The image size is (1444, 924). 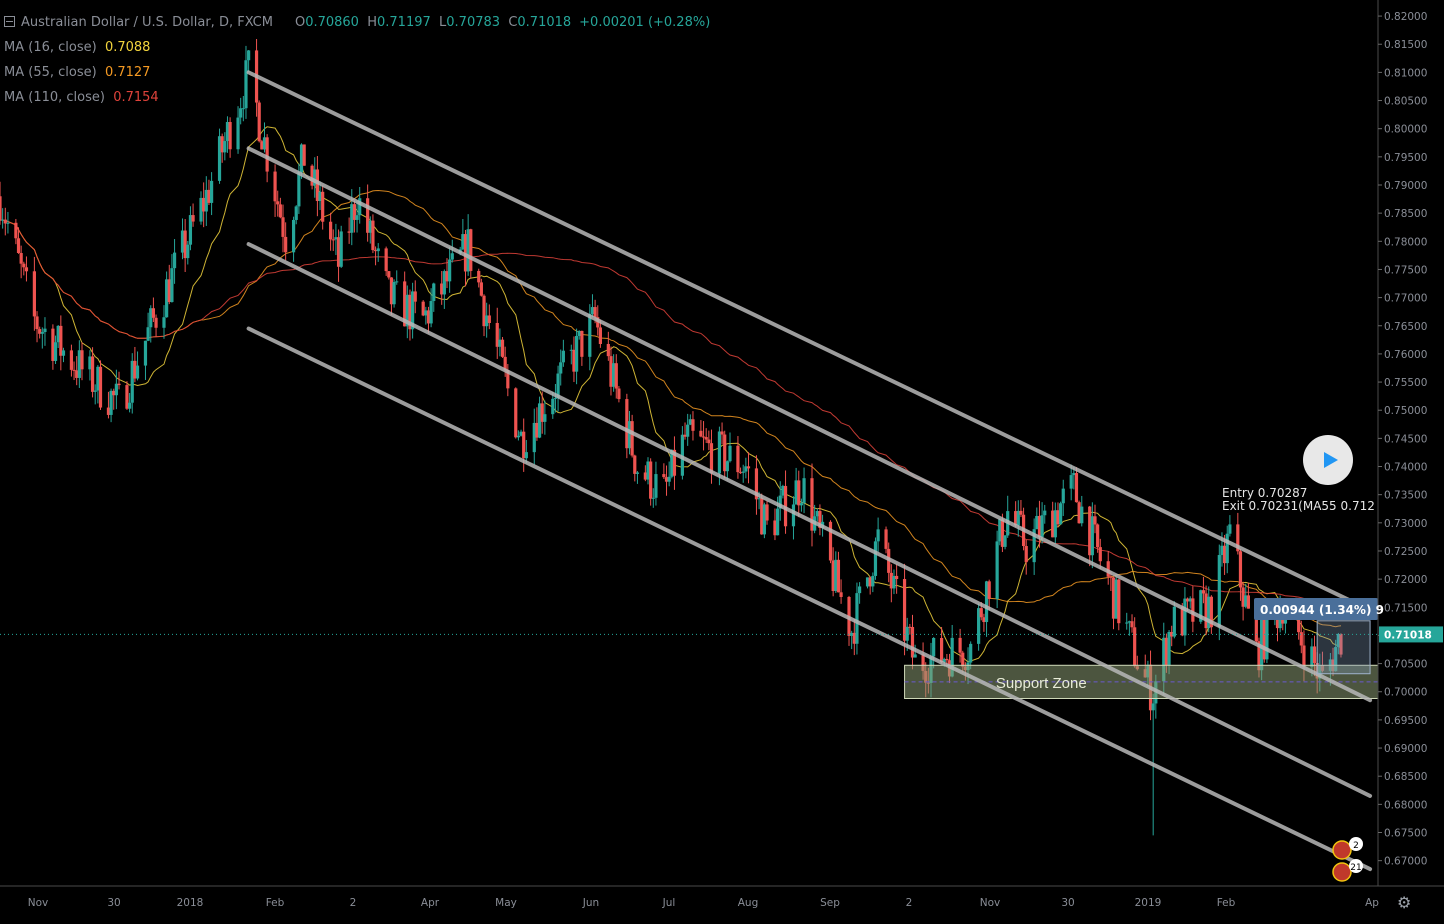 What do you see at coordinates (722, 905) in the screenshot?
I see `time-axis-panel` at bounding box center [722, 905].